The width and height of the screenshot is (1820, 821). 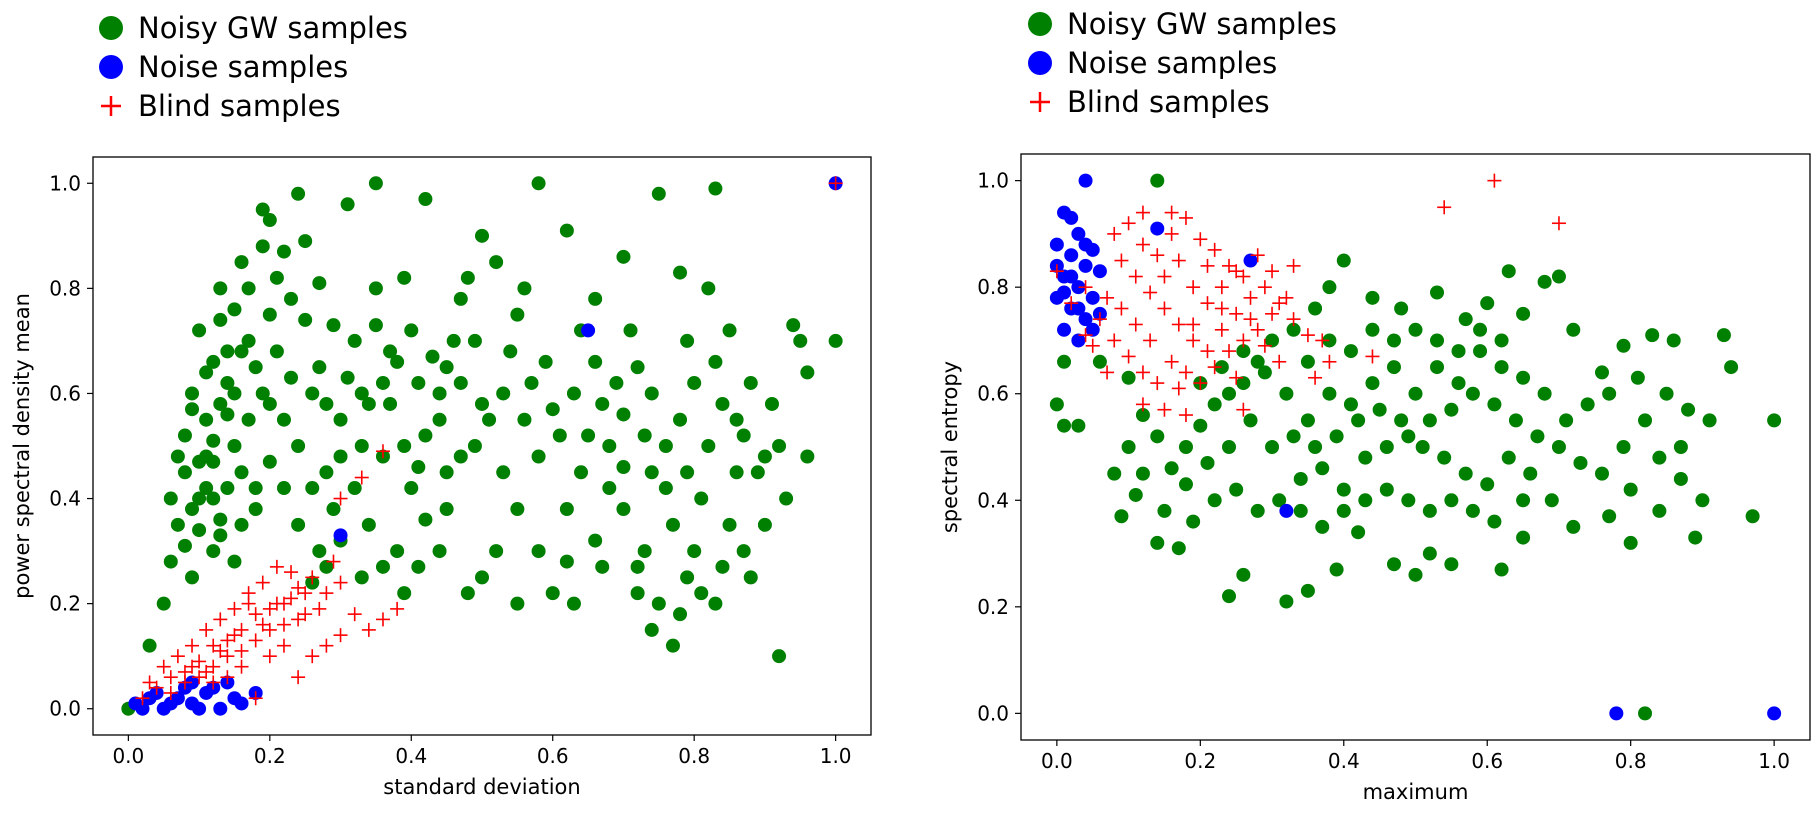 I want to click on x-tick-label: 0.6, so click(x=553, y=756).